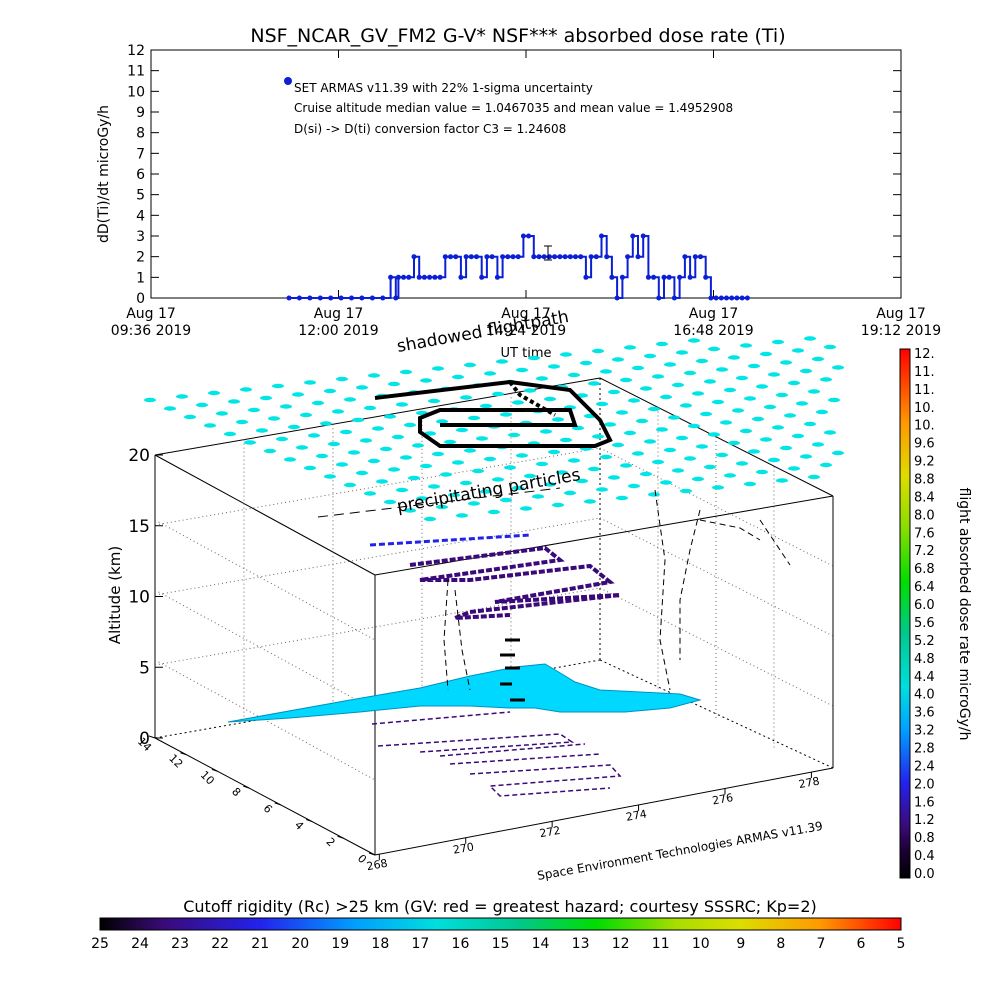 This screenshot has height=1000, width=1000. What do you see at coordinates (265, 720) in the screenshot?
I see `grid-line` at bounding box center [265, 720].